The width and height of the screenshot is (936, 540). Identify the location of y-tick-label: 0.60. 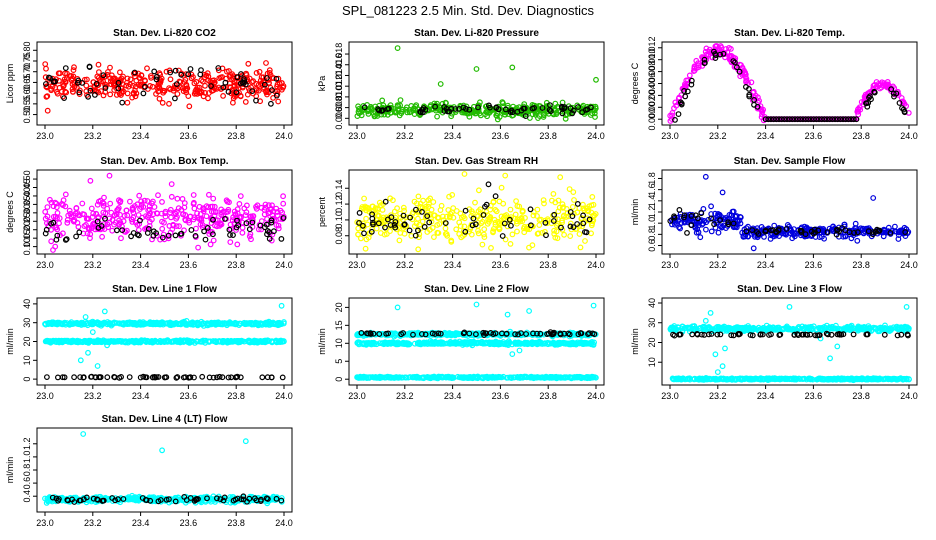
(27, 93).